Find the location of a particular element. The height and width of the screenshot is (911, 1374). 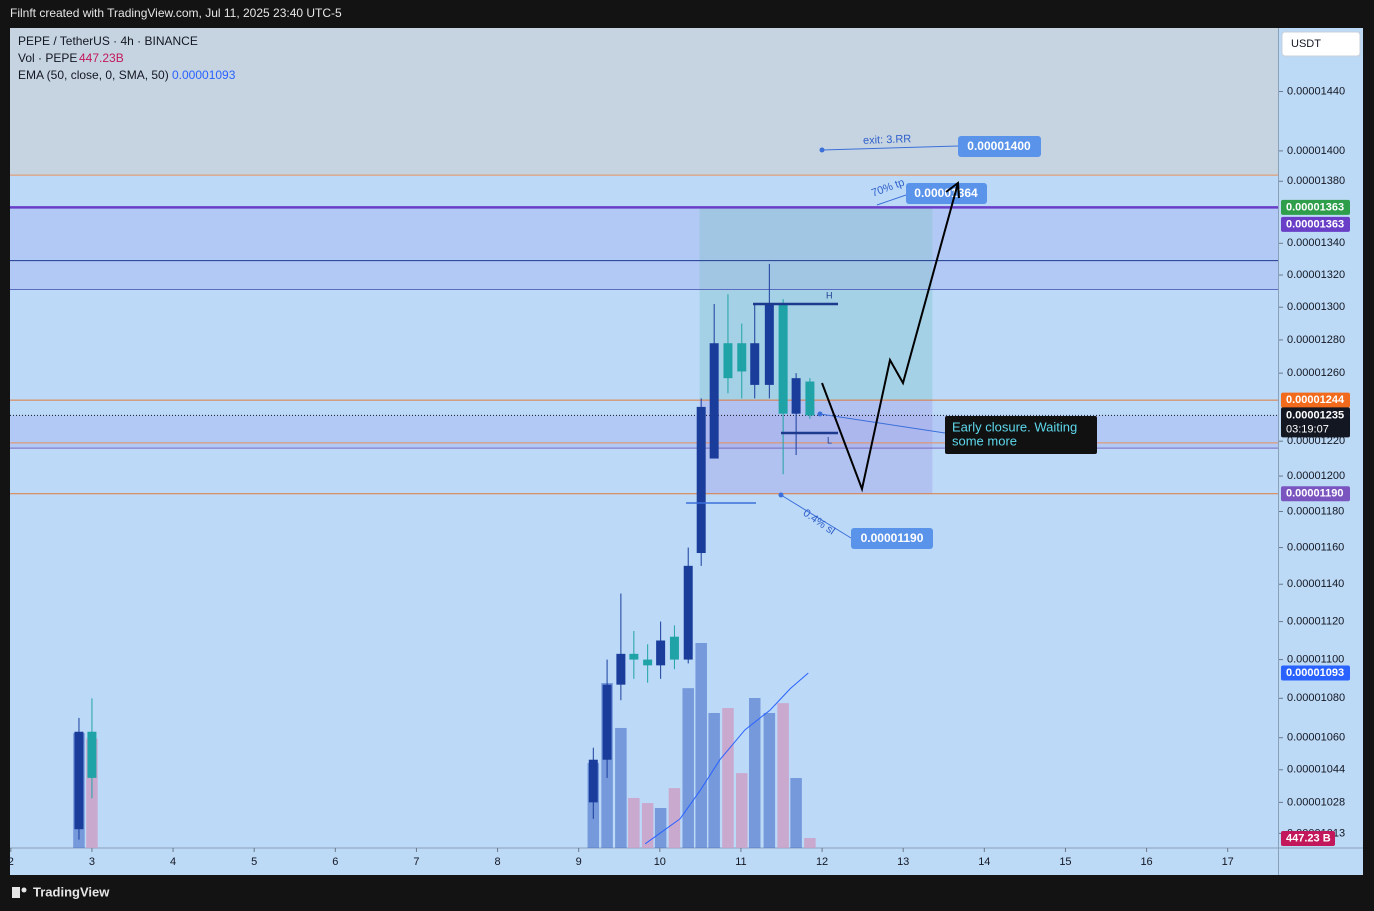

y-tick-label: 0.00001300 is located at coordinates (1316, 307).